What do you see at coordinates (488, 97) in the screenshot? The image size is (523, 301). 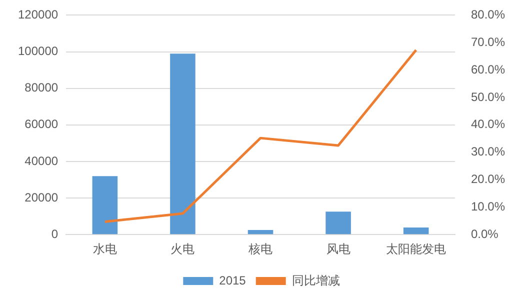 I see `y2-tick-label: 50.0%` at bounding box center [488, 97].